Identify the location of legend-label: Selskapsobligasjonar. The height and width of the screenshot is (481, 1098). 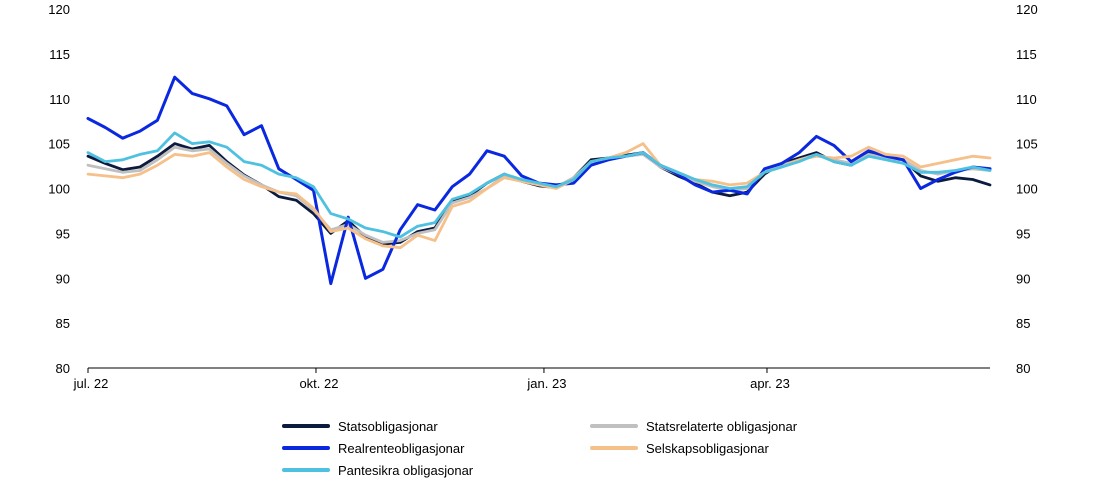
(707, 448).